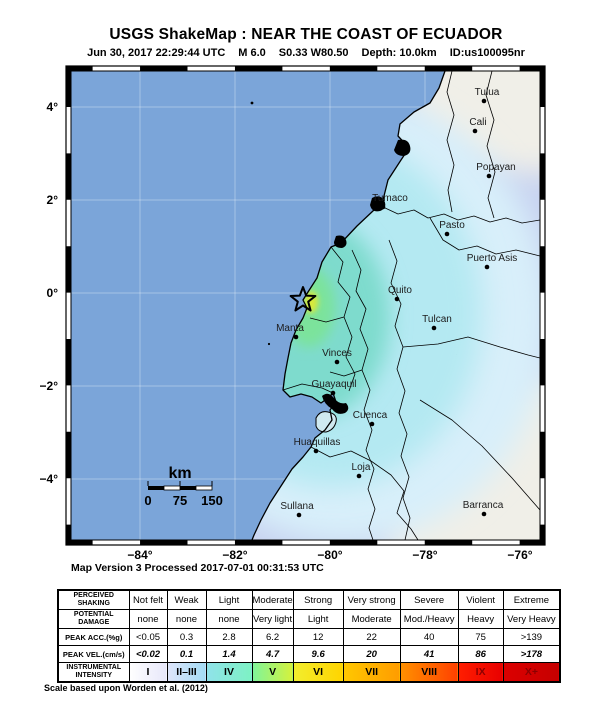 Image resolution: width=612 pixels, height=718 pixels. What do you see at coordinates (93, 599) in the screenshot?
I see `legend-row-label: PERCEIVED SHAKING` at bounding box center [93, 599].